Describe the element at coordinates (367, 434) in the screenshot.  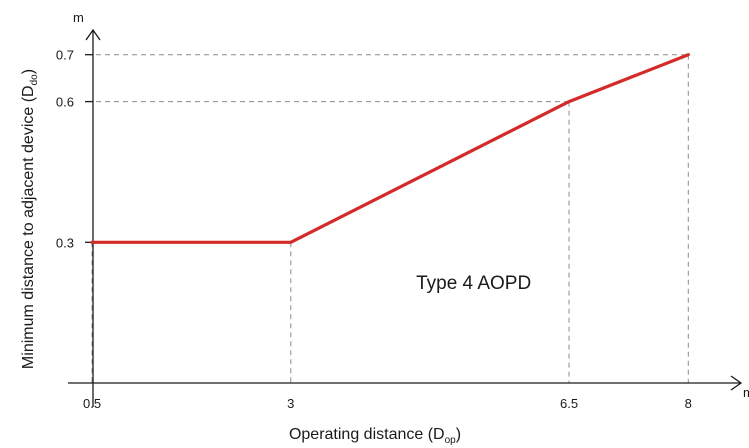
I see `x-axis-title-prefix: Operating distance (D` at that location.